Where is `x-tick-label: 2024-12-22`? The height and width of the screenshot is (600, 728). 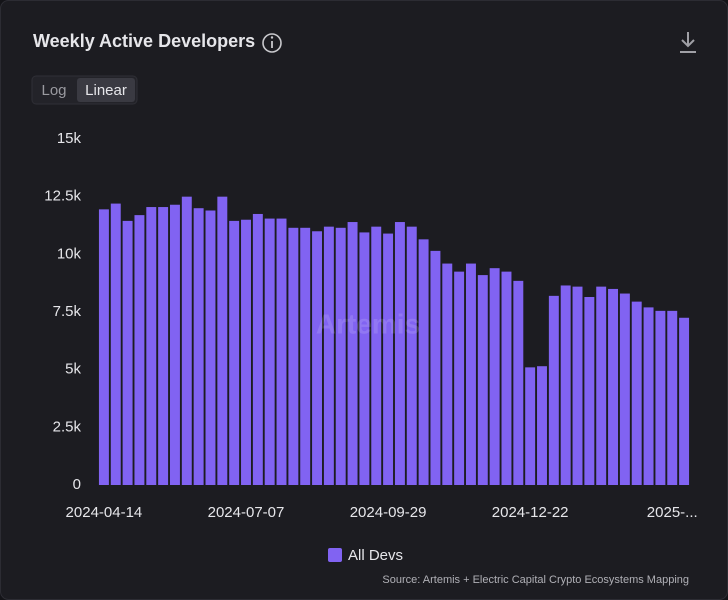 x-tick-label: 2024-12-22 is located at coordinates (530, 512).